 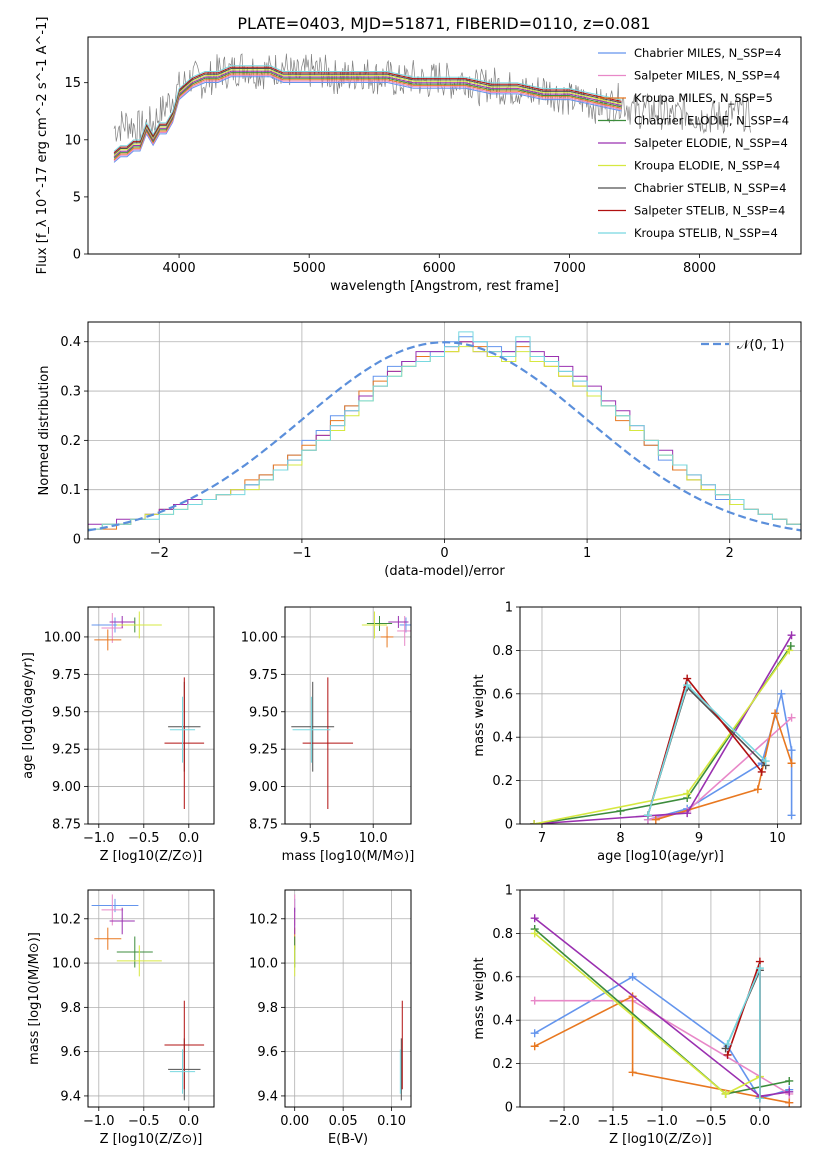 What do you see at coordinates (70, 490) in the screenshot?
I see `y-tick-label: 0.1` at bounding box center [70, 490].